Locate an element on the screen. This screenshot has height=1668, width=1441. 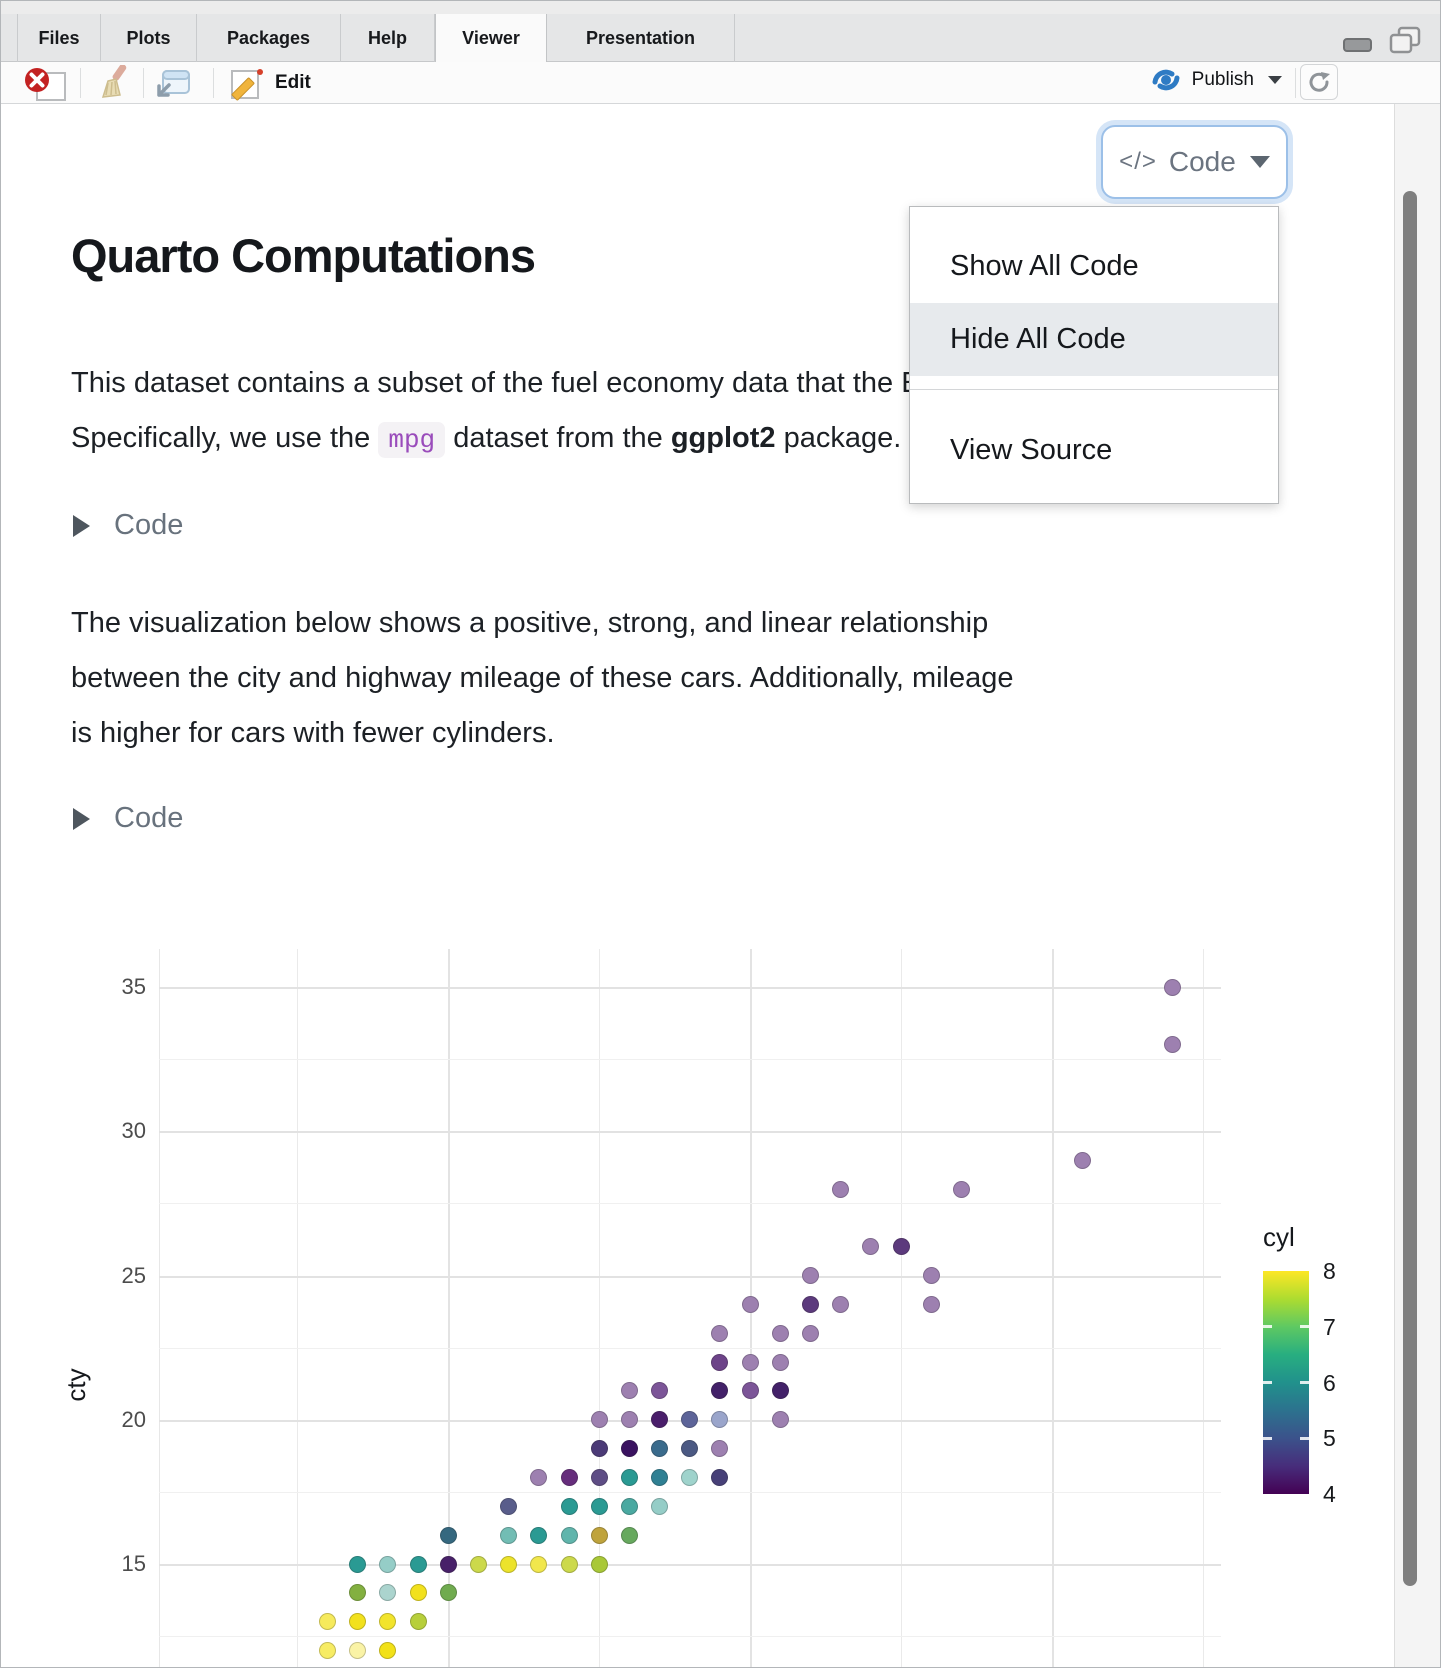
page-title: Quarto Computations is located at coordinates (303, 255).